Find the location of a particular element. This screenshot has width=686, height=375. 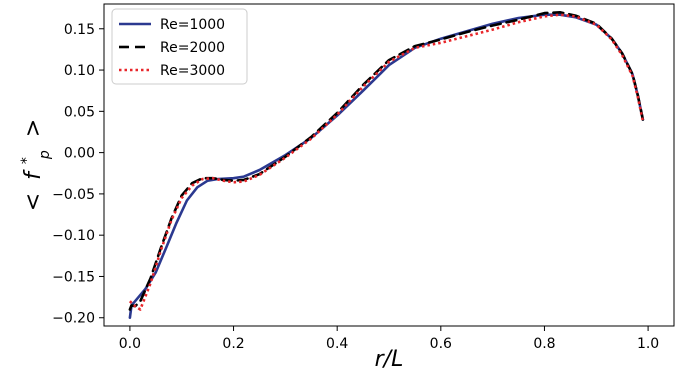

x-tick-label: 0.0 is located at coordinates (130, 344).